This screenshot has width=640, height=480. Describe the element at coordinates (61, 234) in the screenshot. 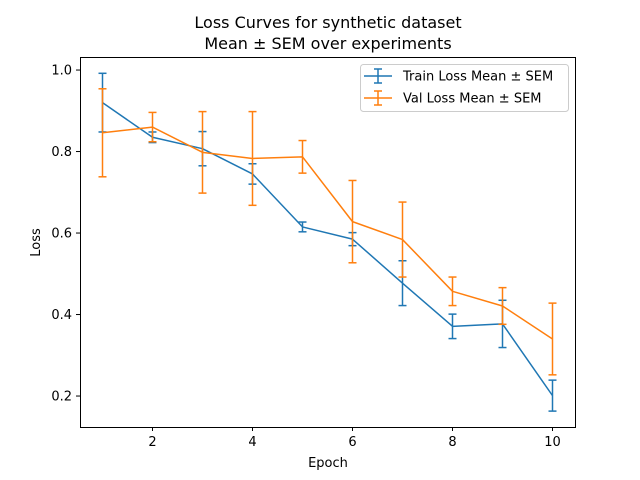

I see `y-tick-label: 0.6` at that location.